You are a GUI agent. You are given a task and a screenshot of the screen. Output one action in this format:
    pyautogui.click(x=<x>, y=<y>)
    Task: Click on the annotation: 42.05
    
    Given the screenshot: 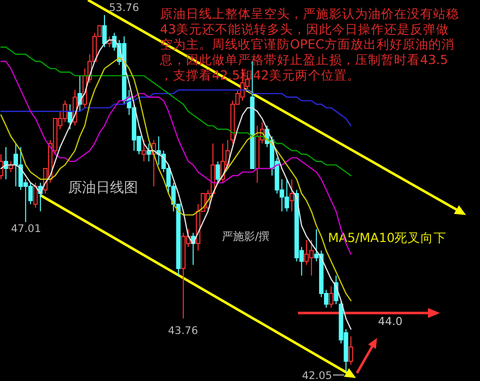 What is the action you would take?
    pyautogui.click(x=317, y=375)
    